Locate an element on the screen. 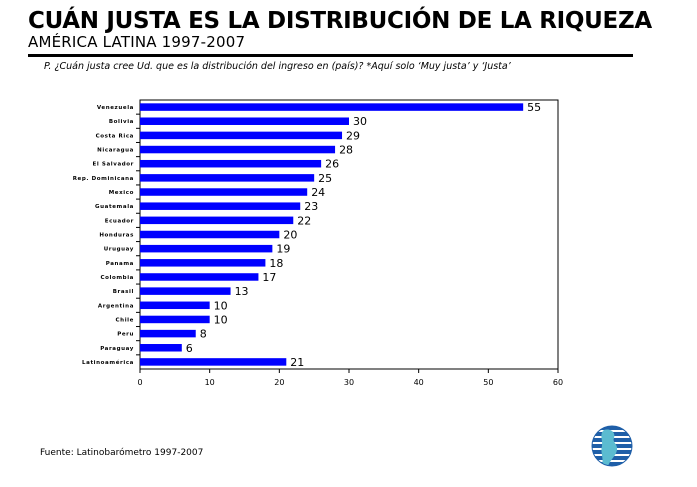 The width and height of the screenshot is (697, 487). x-tick-label: 0 is located at coordinates (139, 382).